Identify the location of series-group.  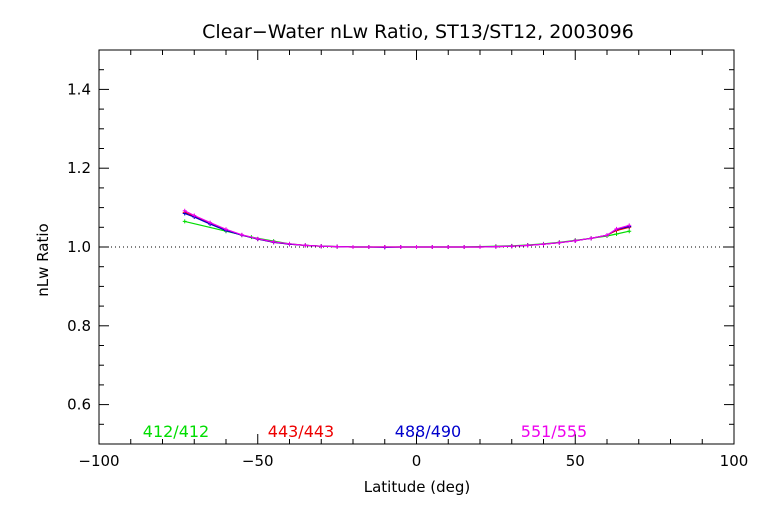
(407, 229).